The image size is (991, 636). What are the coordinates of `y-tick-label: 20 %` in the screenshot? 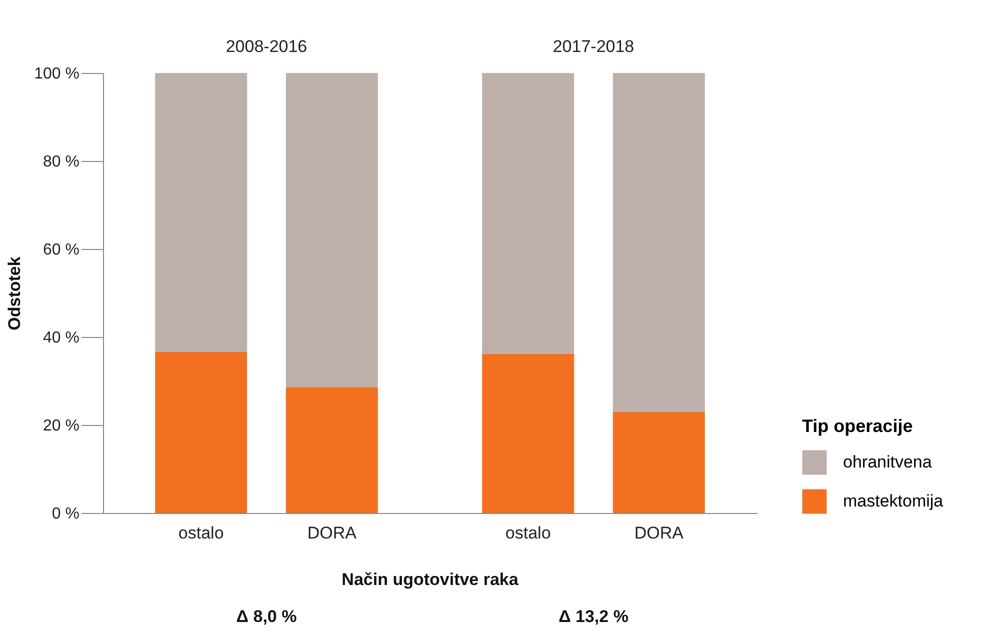 It's located at (61, 426).